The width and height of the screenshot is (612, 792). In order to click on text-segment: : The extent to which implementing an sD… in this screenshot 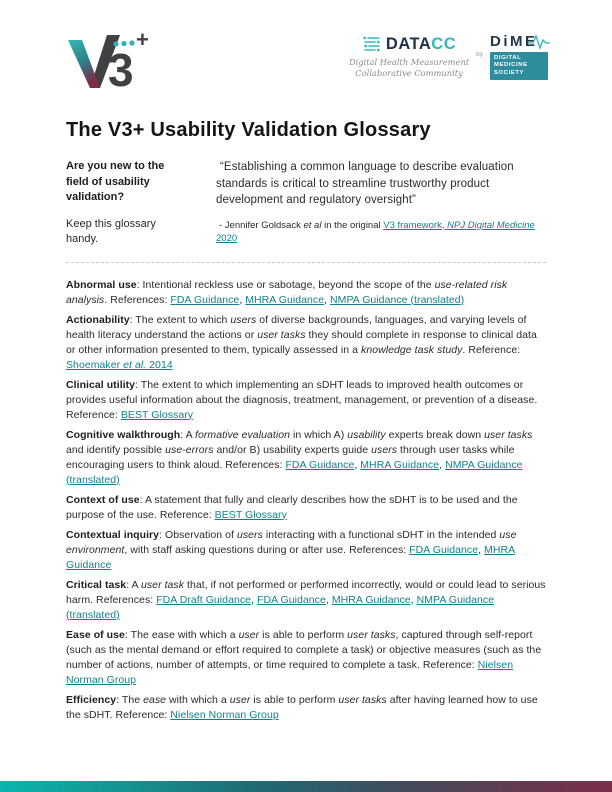, I will do `click(302, 399)`.